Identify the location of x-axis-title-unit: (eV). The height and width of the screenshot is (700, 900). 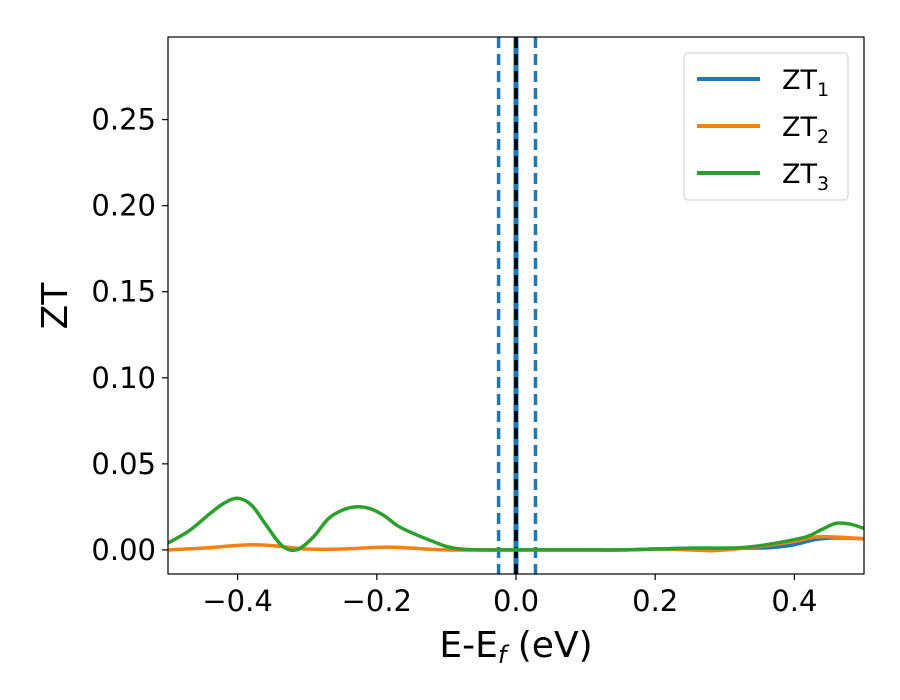
(549, 645).